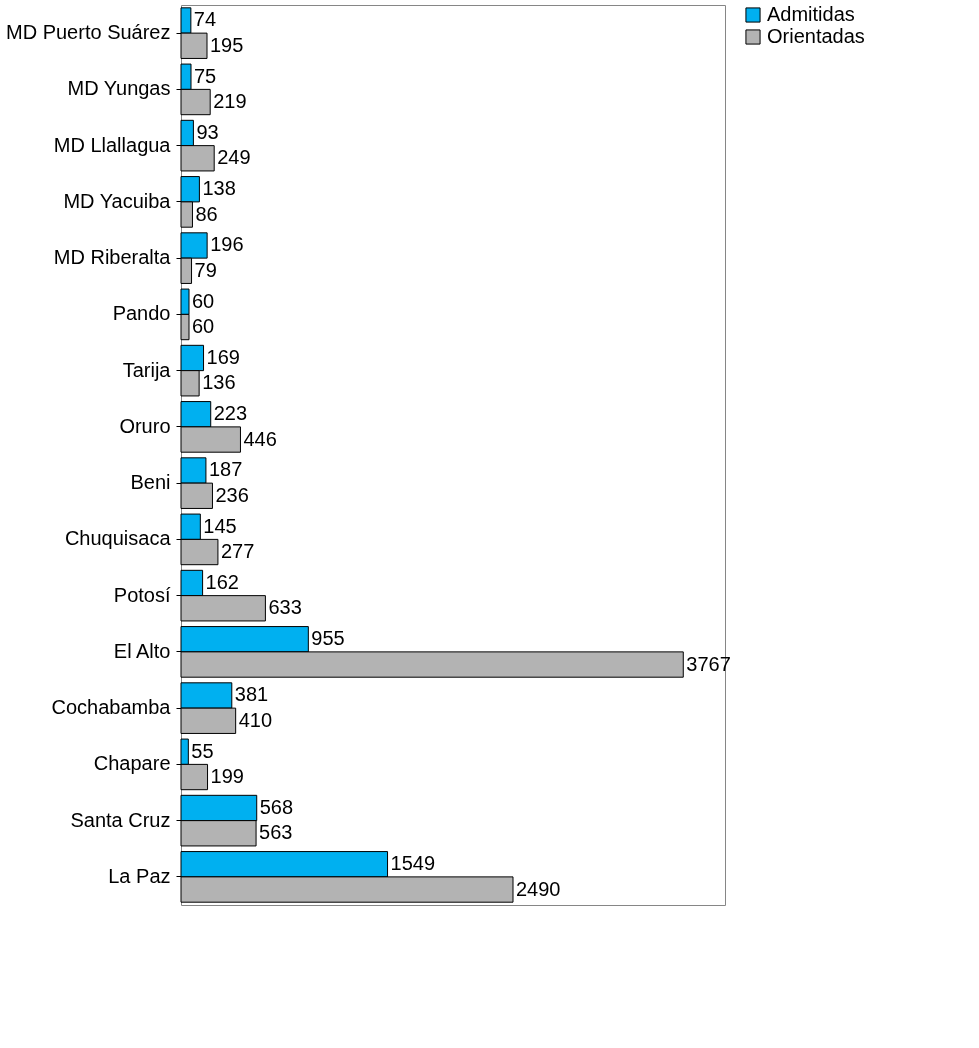 The image size is (979, 1048). I want to click on data-label: 195, so click(227, 44).